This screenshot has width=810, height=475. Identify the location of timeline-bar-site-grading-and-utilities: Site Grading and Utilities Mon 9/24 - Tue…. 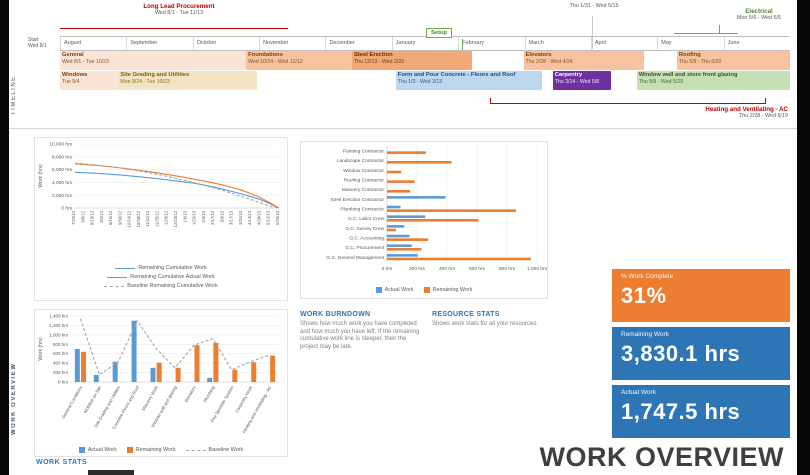
(188, 80).